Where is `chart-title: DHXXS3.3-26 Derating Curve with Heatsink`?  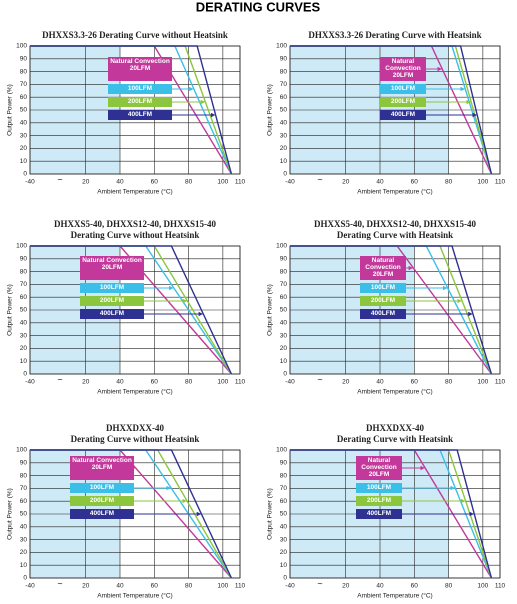 chart-title: DHXXS3.3-26 Derating Curve with Heatsink is located at coordinates (394, 35).